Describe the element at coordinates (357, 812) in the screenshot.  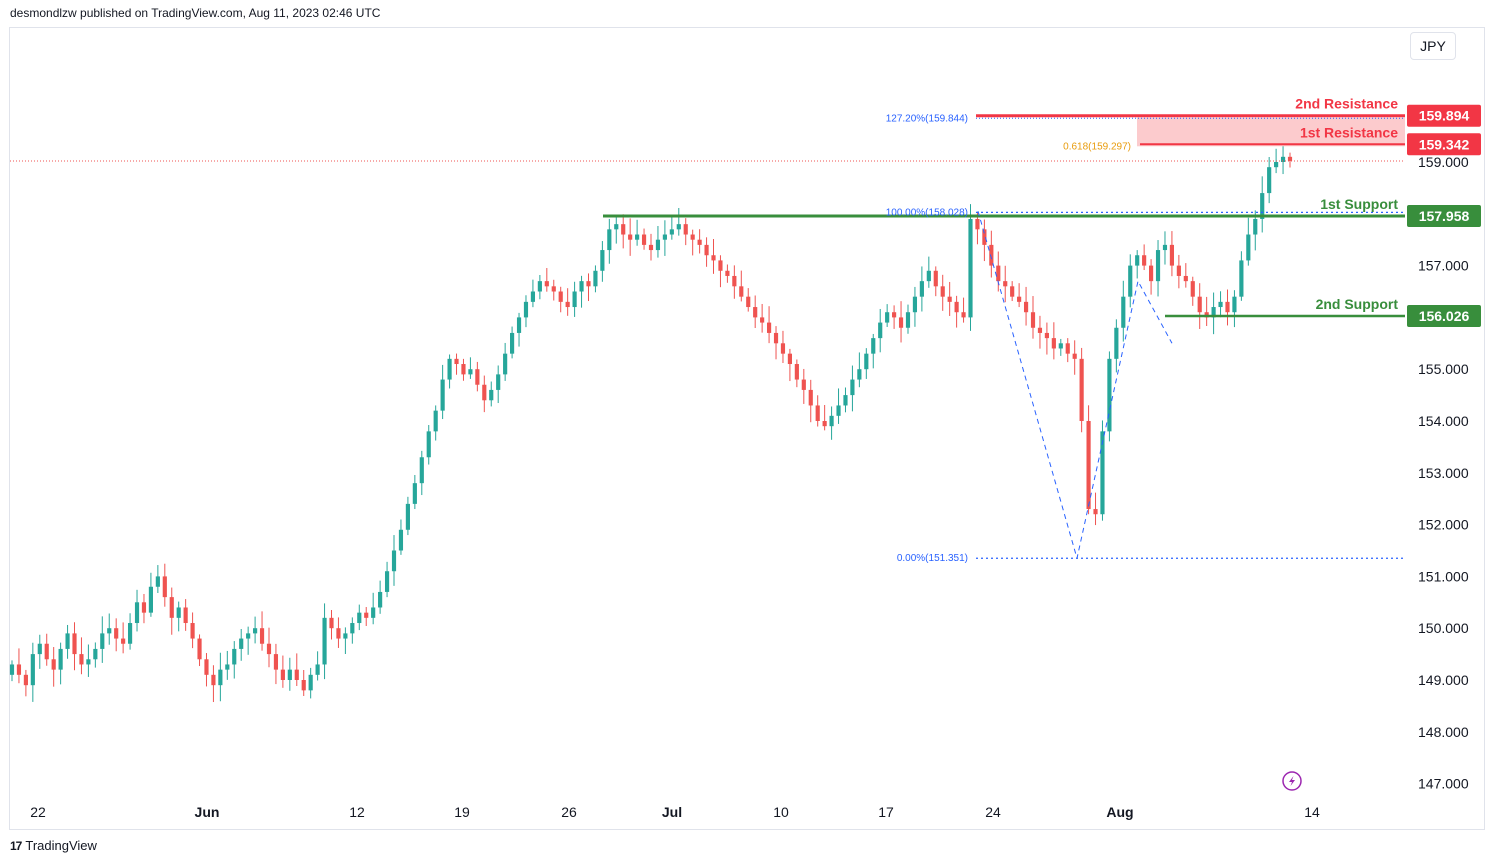
I see `x-tick-label: 12` at that location.